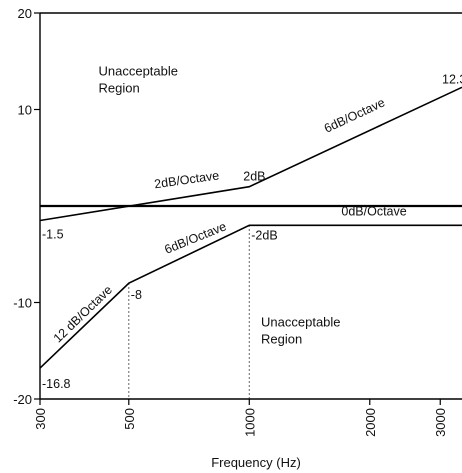 Image resolution: width=462 pixels, height=473 pixels. What do you see at coordinates (373, 212) in the screenshot?
I see `slope-label-2: 0dB/Octave` at bounding box center [373, 212].